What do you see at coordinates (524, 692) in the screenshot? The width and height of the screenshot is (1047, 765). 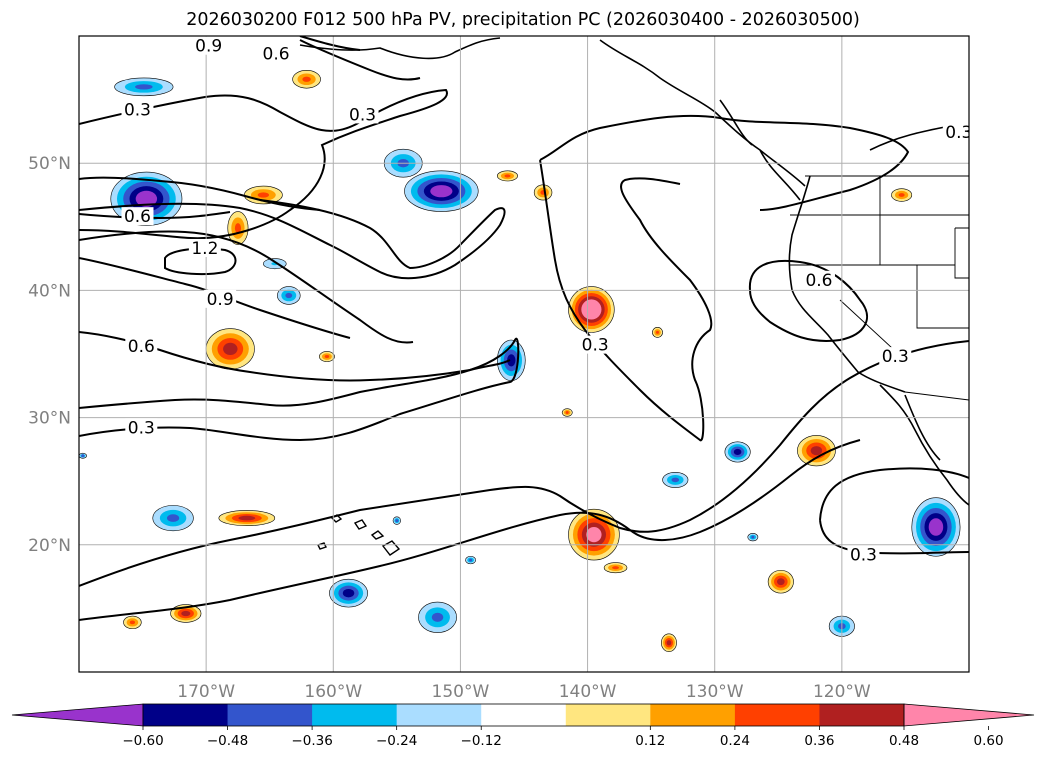 I see `longitude-axis: 170°W 160°W 150°W 140°W 130°W 120°W` at bounding box center [524, 692].